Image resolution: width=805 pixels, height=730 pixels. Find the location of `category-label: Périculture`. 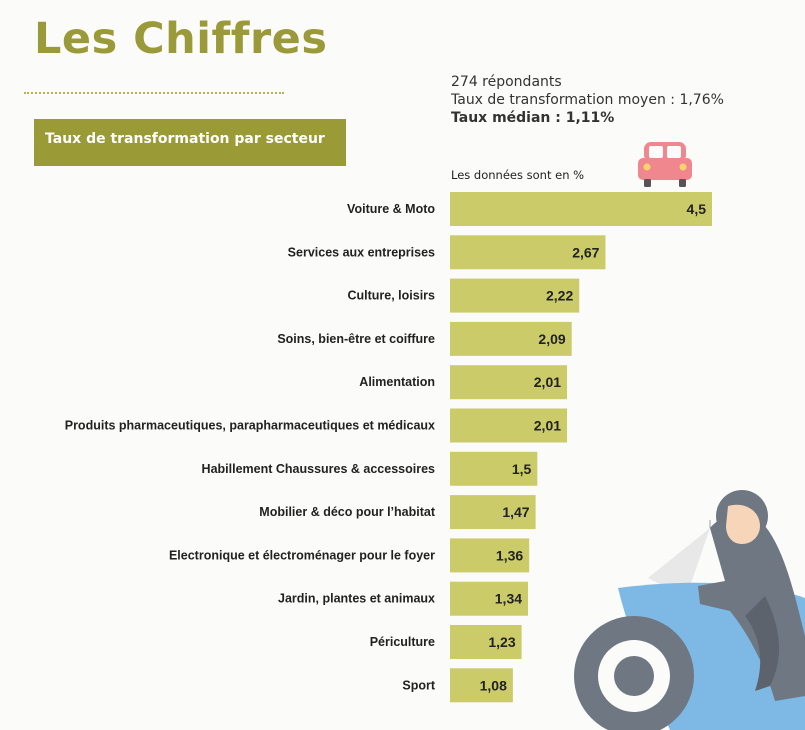

category-label: Périculture is located at coordinates (402, 642).